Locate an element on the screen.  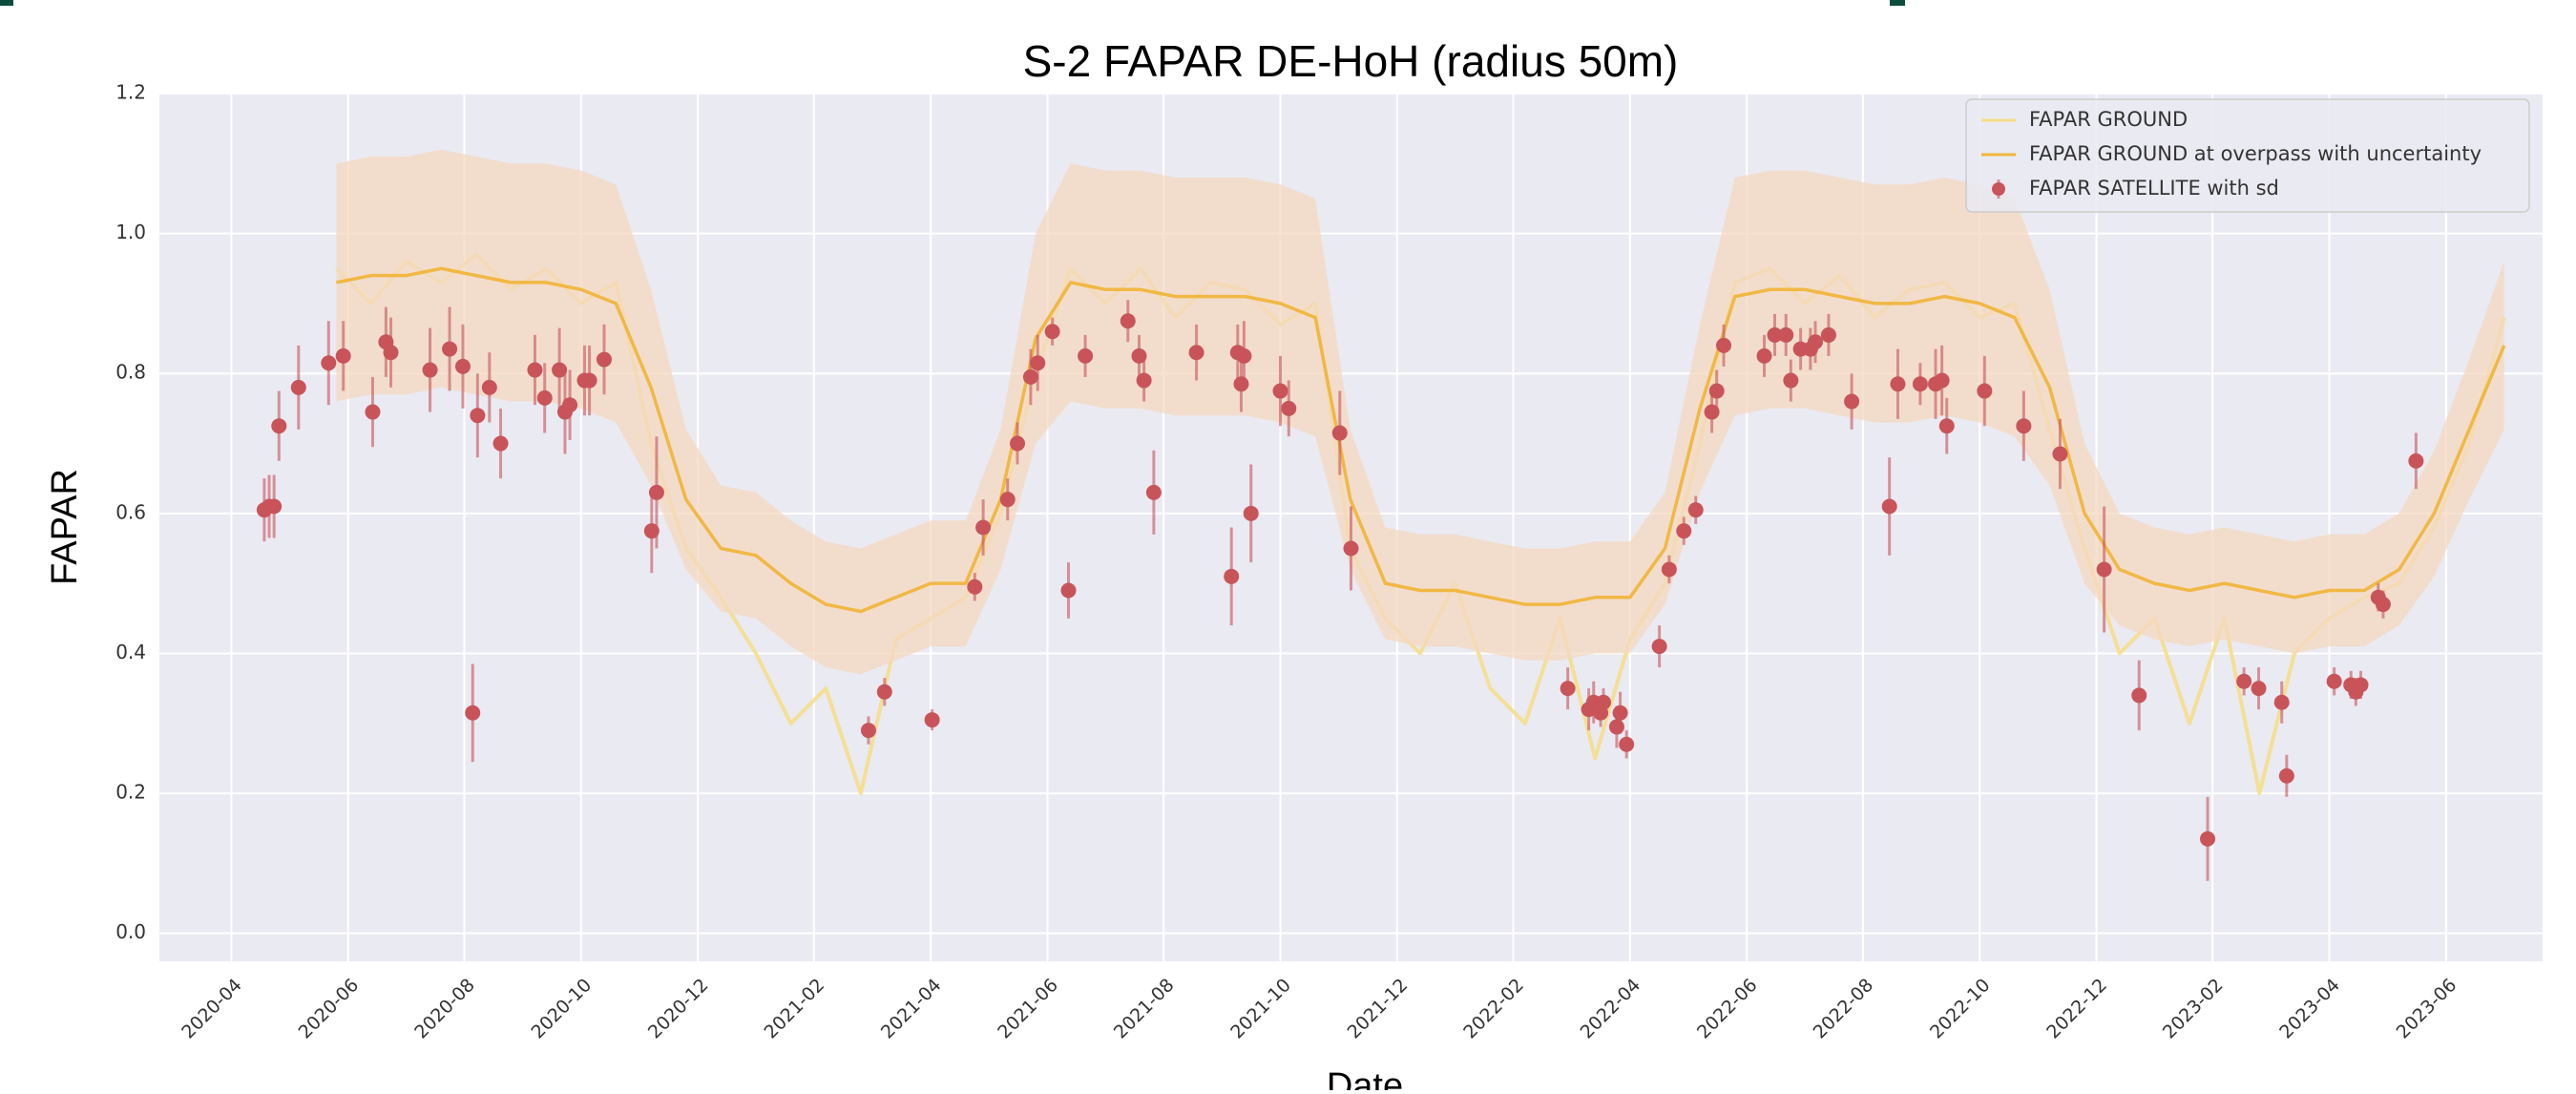
legend-label: FAPAR GROUND is located at coordinates (2108, 119).